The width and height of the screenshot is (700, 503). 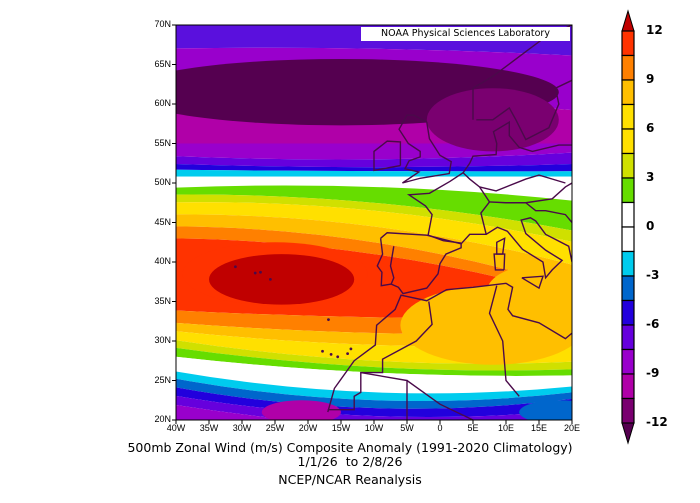 What do you see at coordinates (657, 422) in the screenshot?
I see `colorbar-label: -12` at bounding box center [657, 422].